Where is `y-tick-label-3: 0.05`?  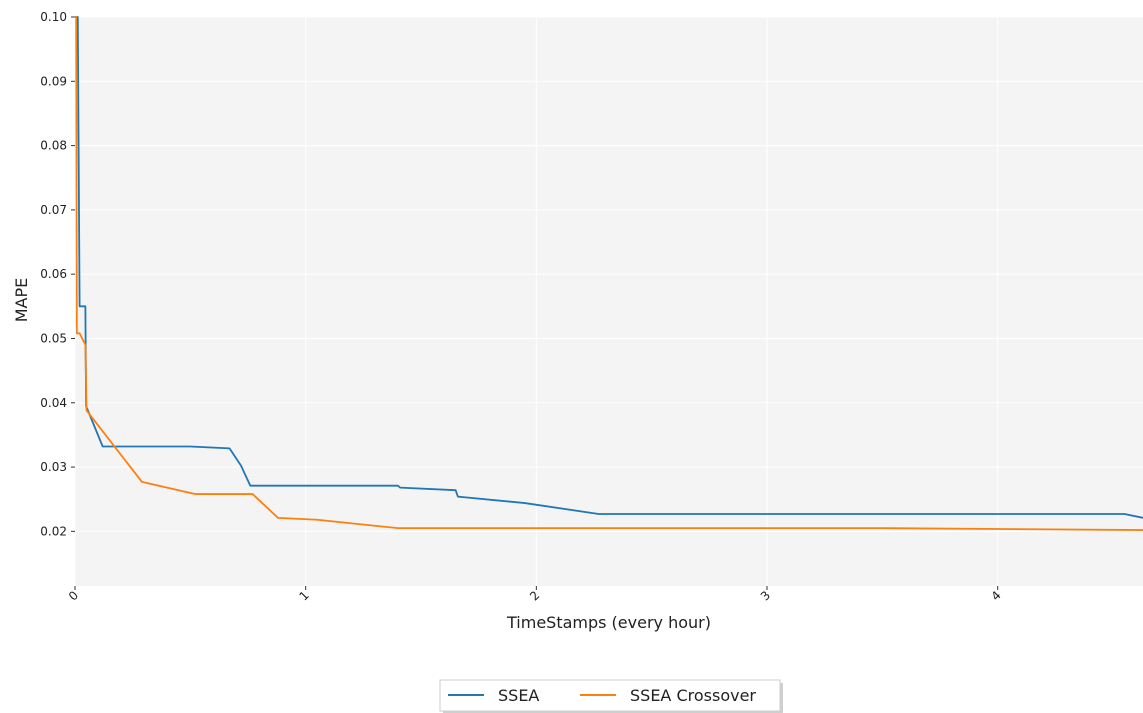 y-tick-label-3: 0.05 is located at coordinates (53, 338).